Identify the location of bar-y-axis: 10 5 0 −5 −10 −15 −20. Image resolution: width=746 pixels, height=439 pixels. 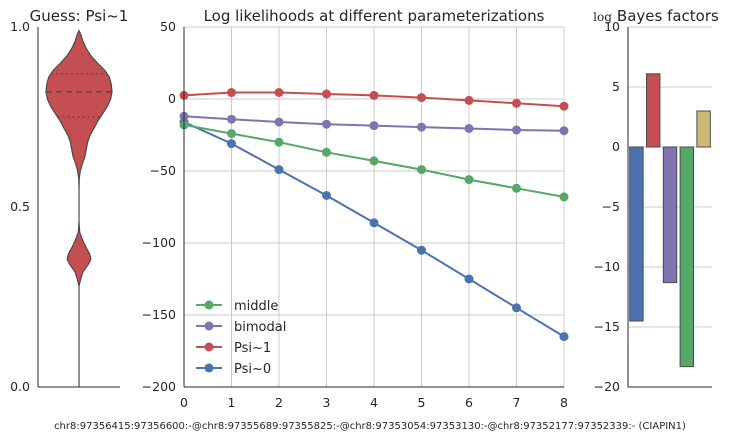
(607, 206).